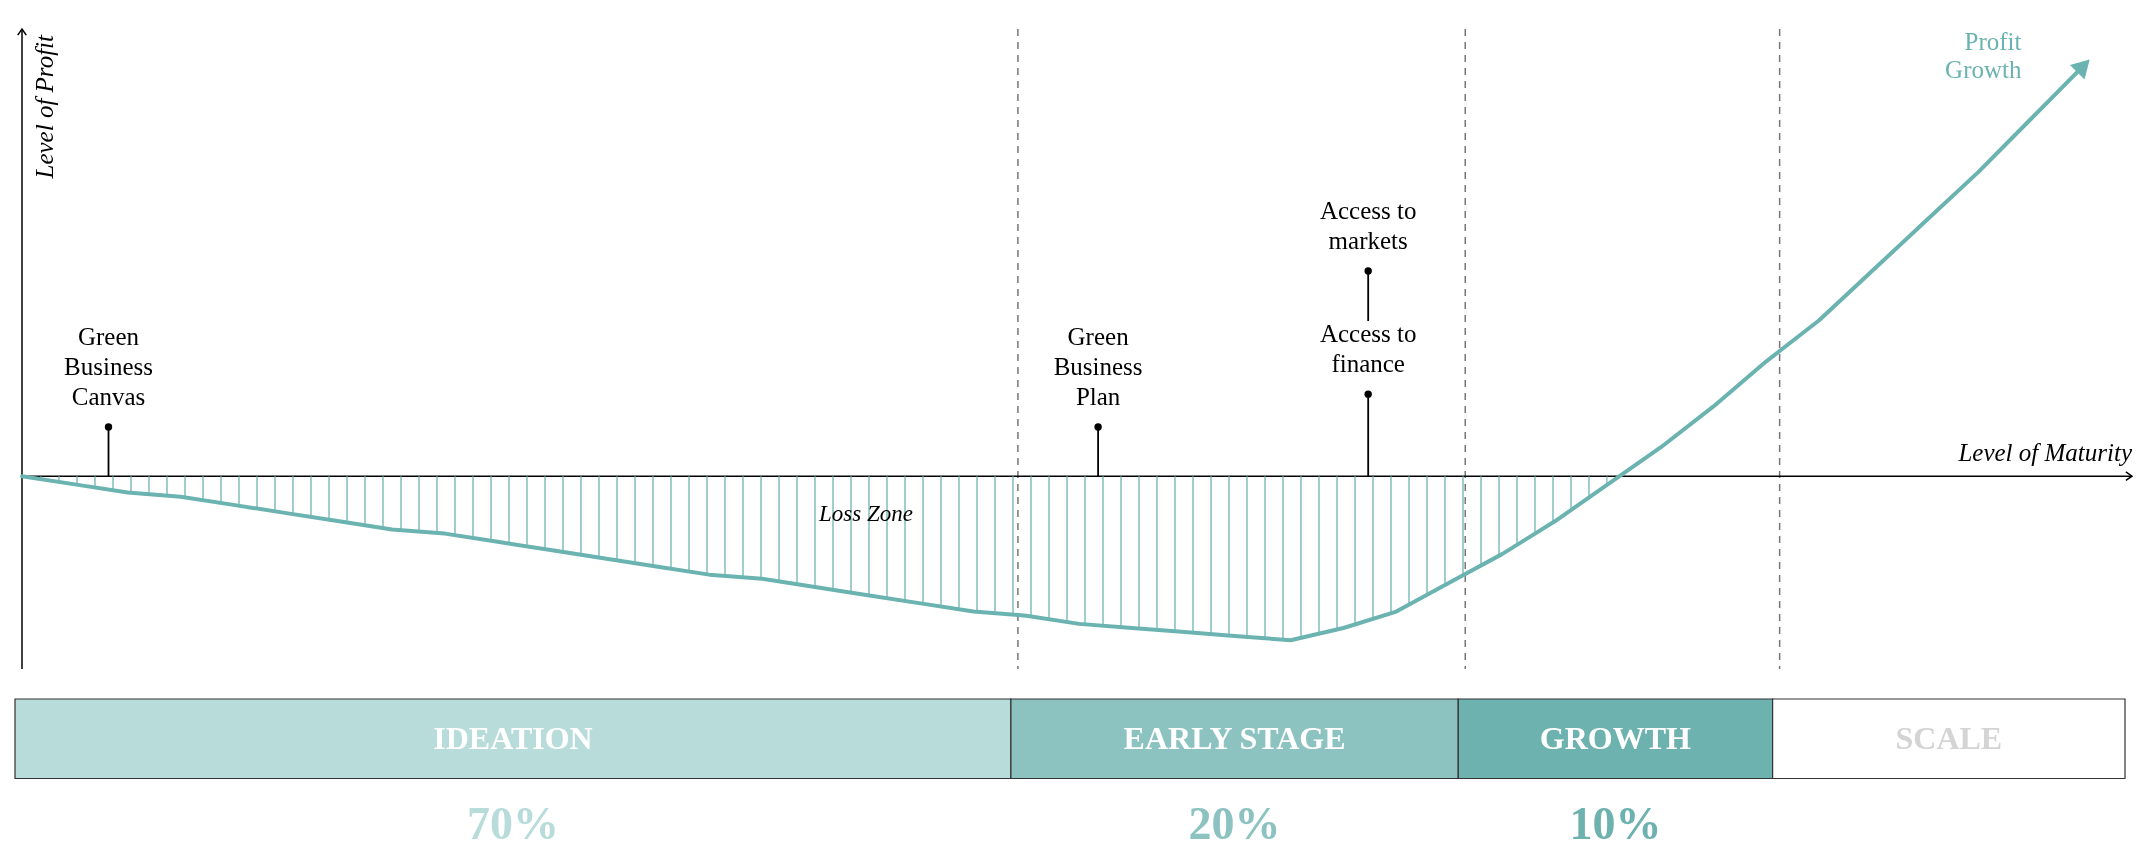 This screenshot has height=850, width=2155. What do you see at coordinates (1368, 226) in the screenshot?
I see `annotation: Access to markets` at bounding box center [1368, 226].